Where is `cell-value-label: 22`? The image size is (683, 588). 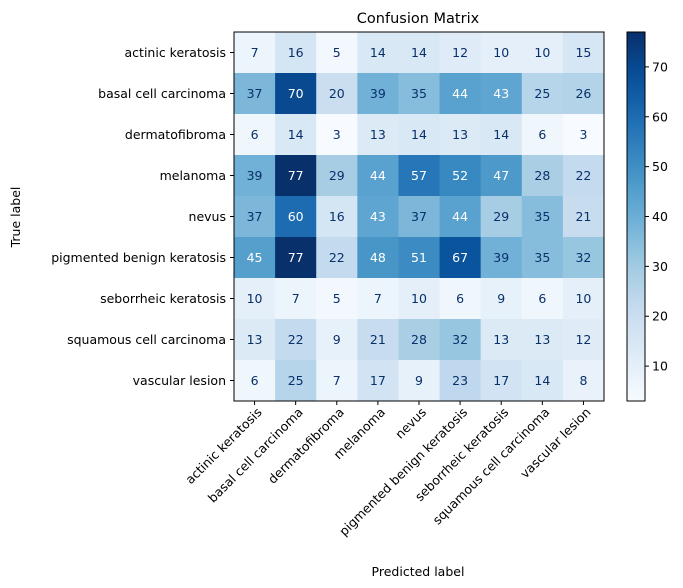
cell-value-label: 22 is located at coordinates (337, 257).